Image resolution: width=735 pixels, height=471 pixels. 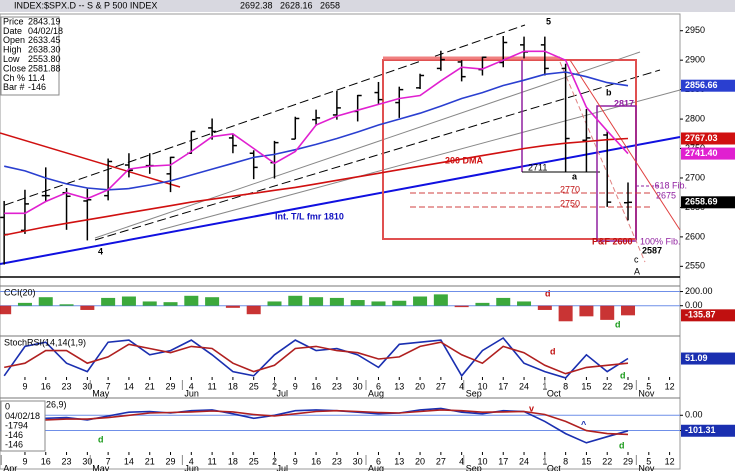 I want to click on x-tick-label: 24, so click(x=524, y=461).